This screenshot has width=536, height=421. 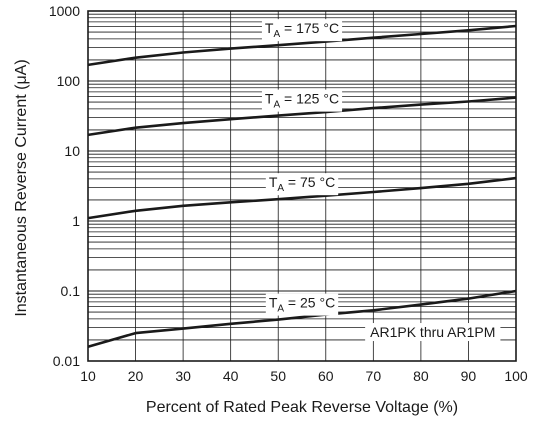 What do you see at coordinates (309, 182) in the screenshot?
I see `temp-value: = 75 °C` at bounding box center [309, 182].